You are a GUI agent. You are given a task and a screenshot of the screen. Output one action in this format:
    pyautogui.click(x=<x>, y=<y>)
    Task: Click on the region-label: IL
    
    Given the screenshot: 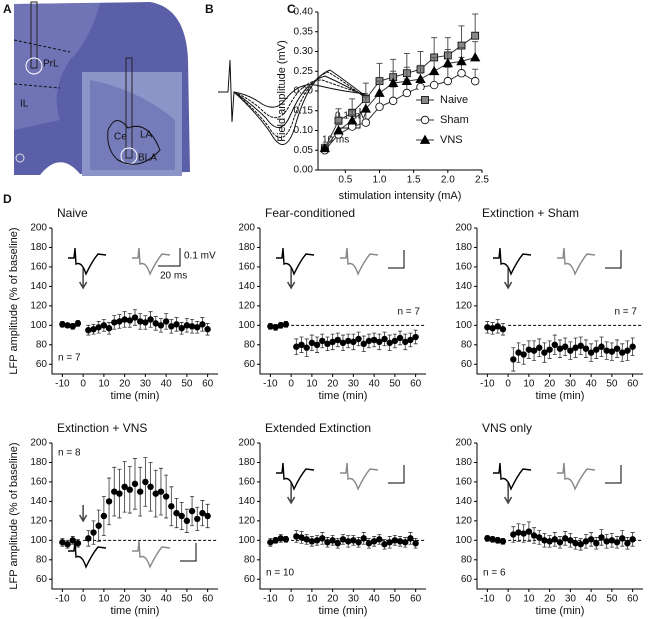 What is the action you would take?
    pyautogui.click(x=24, y=104)
    